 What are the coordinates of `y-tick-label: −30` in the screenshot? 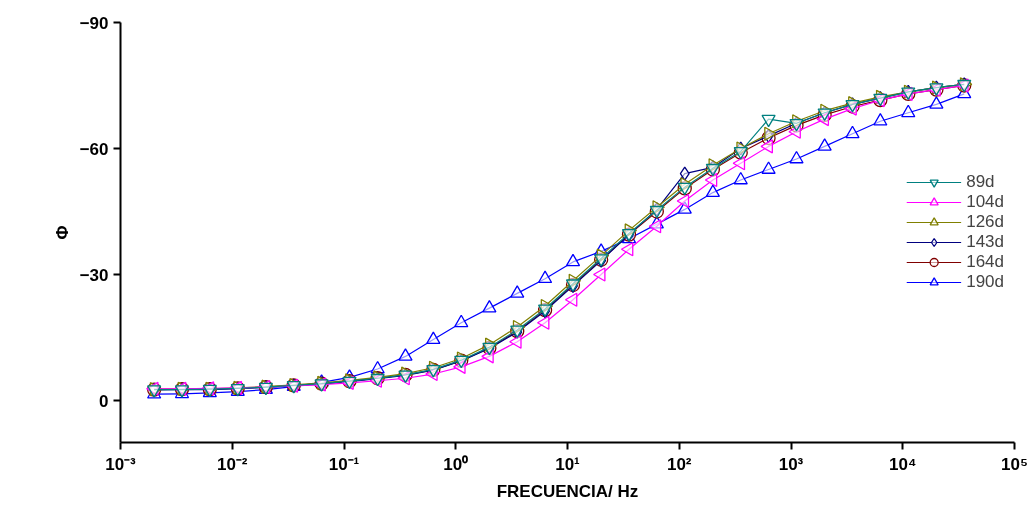 It's located at (94, 275).